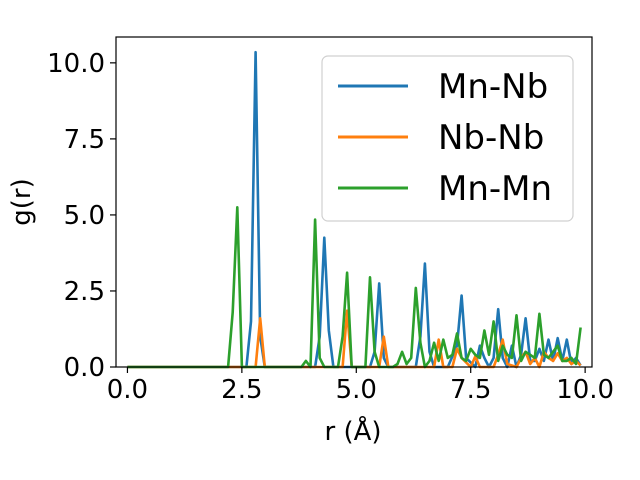 The height and width of the screenshot is (480, 640). I want to click on legend: Mn-Nb Nb-Nb Mn-Mn, so click(447, 138).